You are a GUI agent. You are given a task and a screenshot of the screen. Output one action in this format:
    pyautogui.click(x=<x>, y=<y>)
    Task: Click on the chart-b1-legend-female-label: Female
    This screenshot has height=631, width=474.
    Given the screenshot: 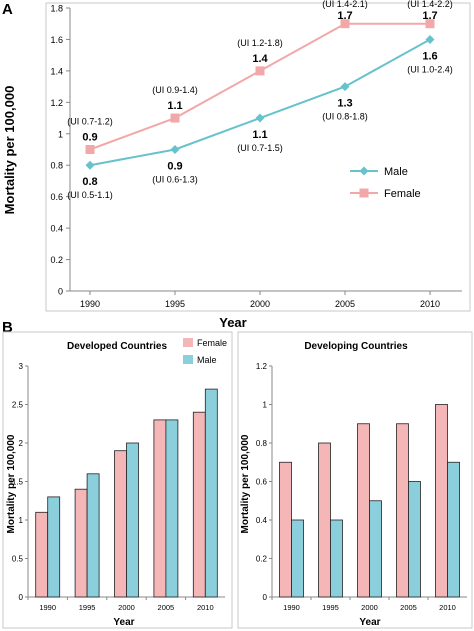 What is the action you would take?
    pyautogui.click(x=212, y=343)
    